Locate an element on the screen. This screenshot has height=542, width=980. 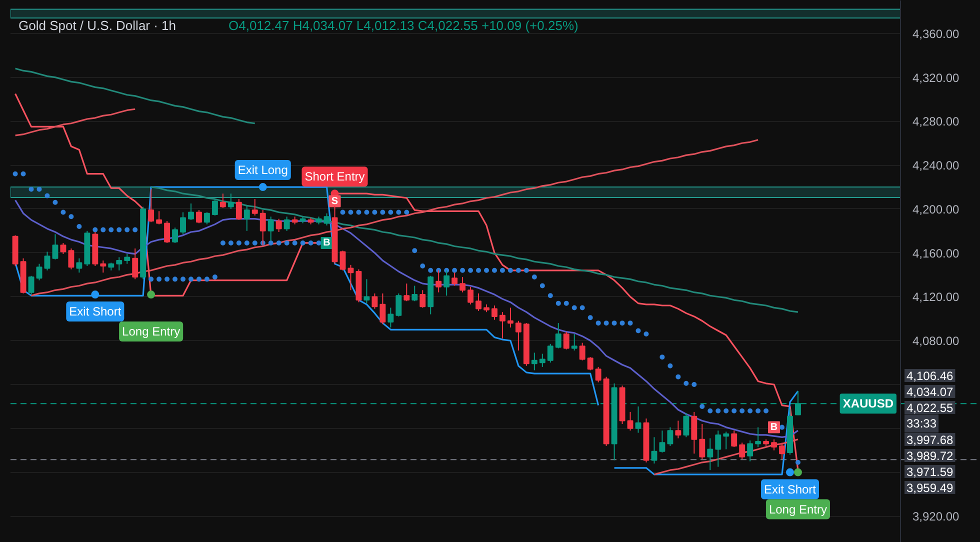
text: 4,022.55 is located at coordinates (930, 408).